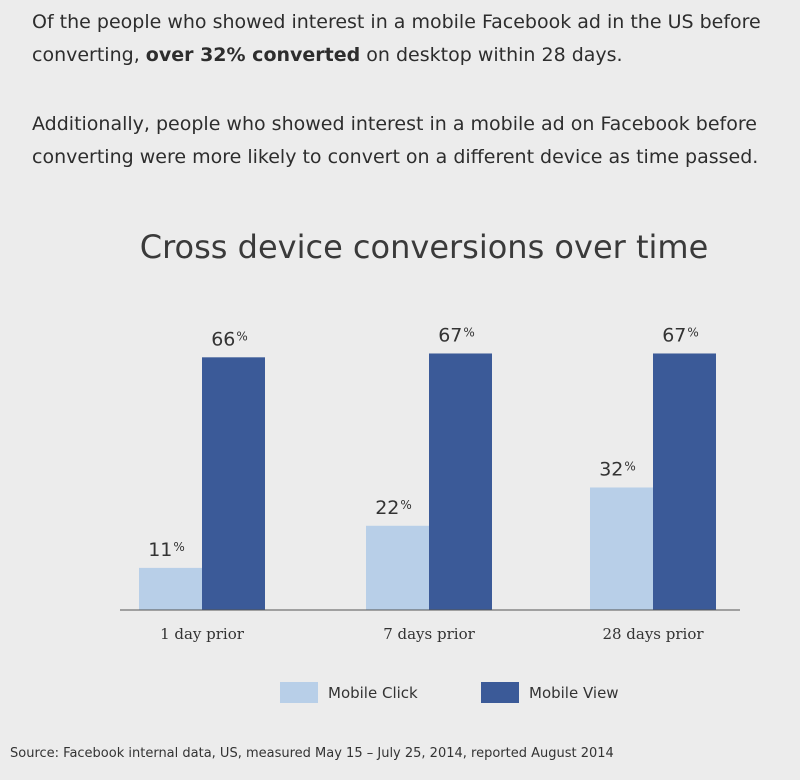  What do you see at coordinates (574, 693) in the screenshot?
I see `legend-label-mobile-view: Mobile View` at bounding box center [574, 693].